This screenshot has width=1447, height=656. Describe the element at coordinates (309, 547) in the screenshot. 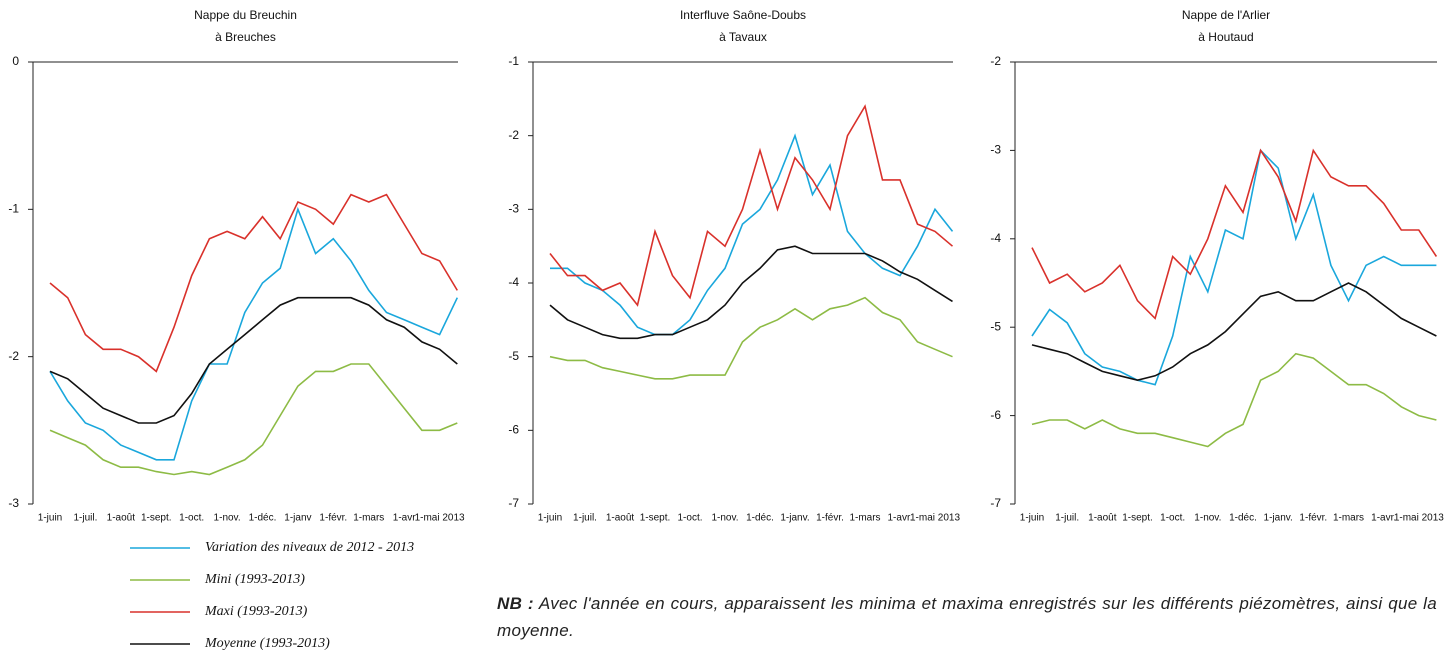

I see `legend-label: Variation des niveaux de 2012 - 2013` at that location.